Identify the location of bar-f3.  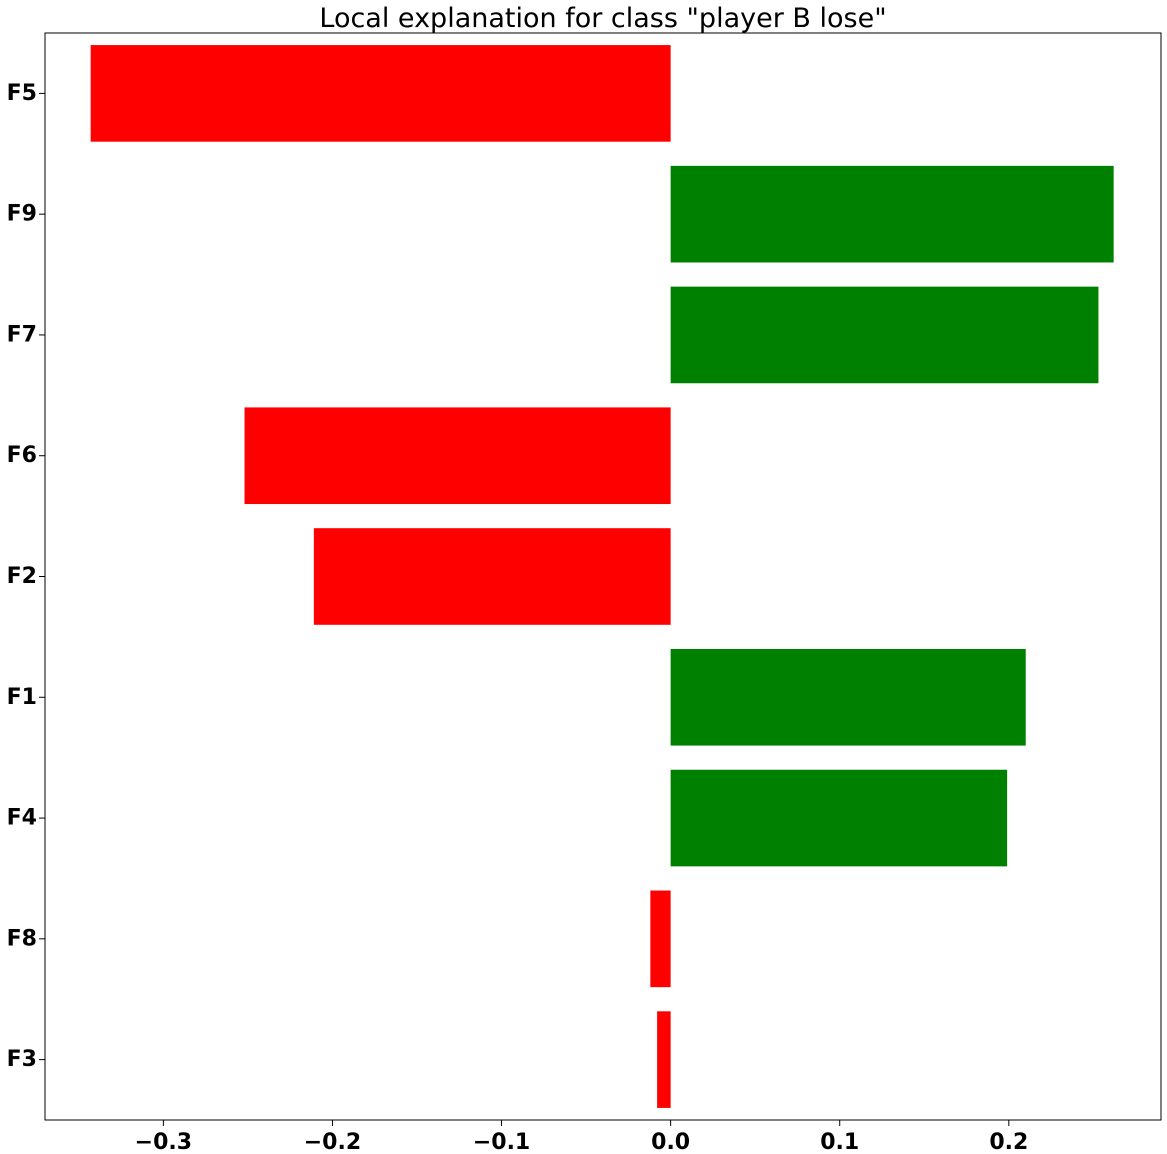
(664, 1059).